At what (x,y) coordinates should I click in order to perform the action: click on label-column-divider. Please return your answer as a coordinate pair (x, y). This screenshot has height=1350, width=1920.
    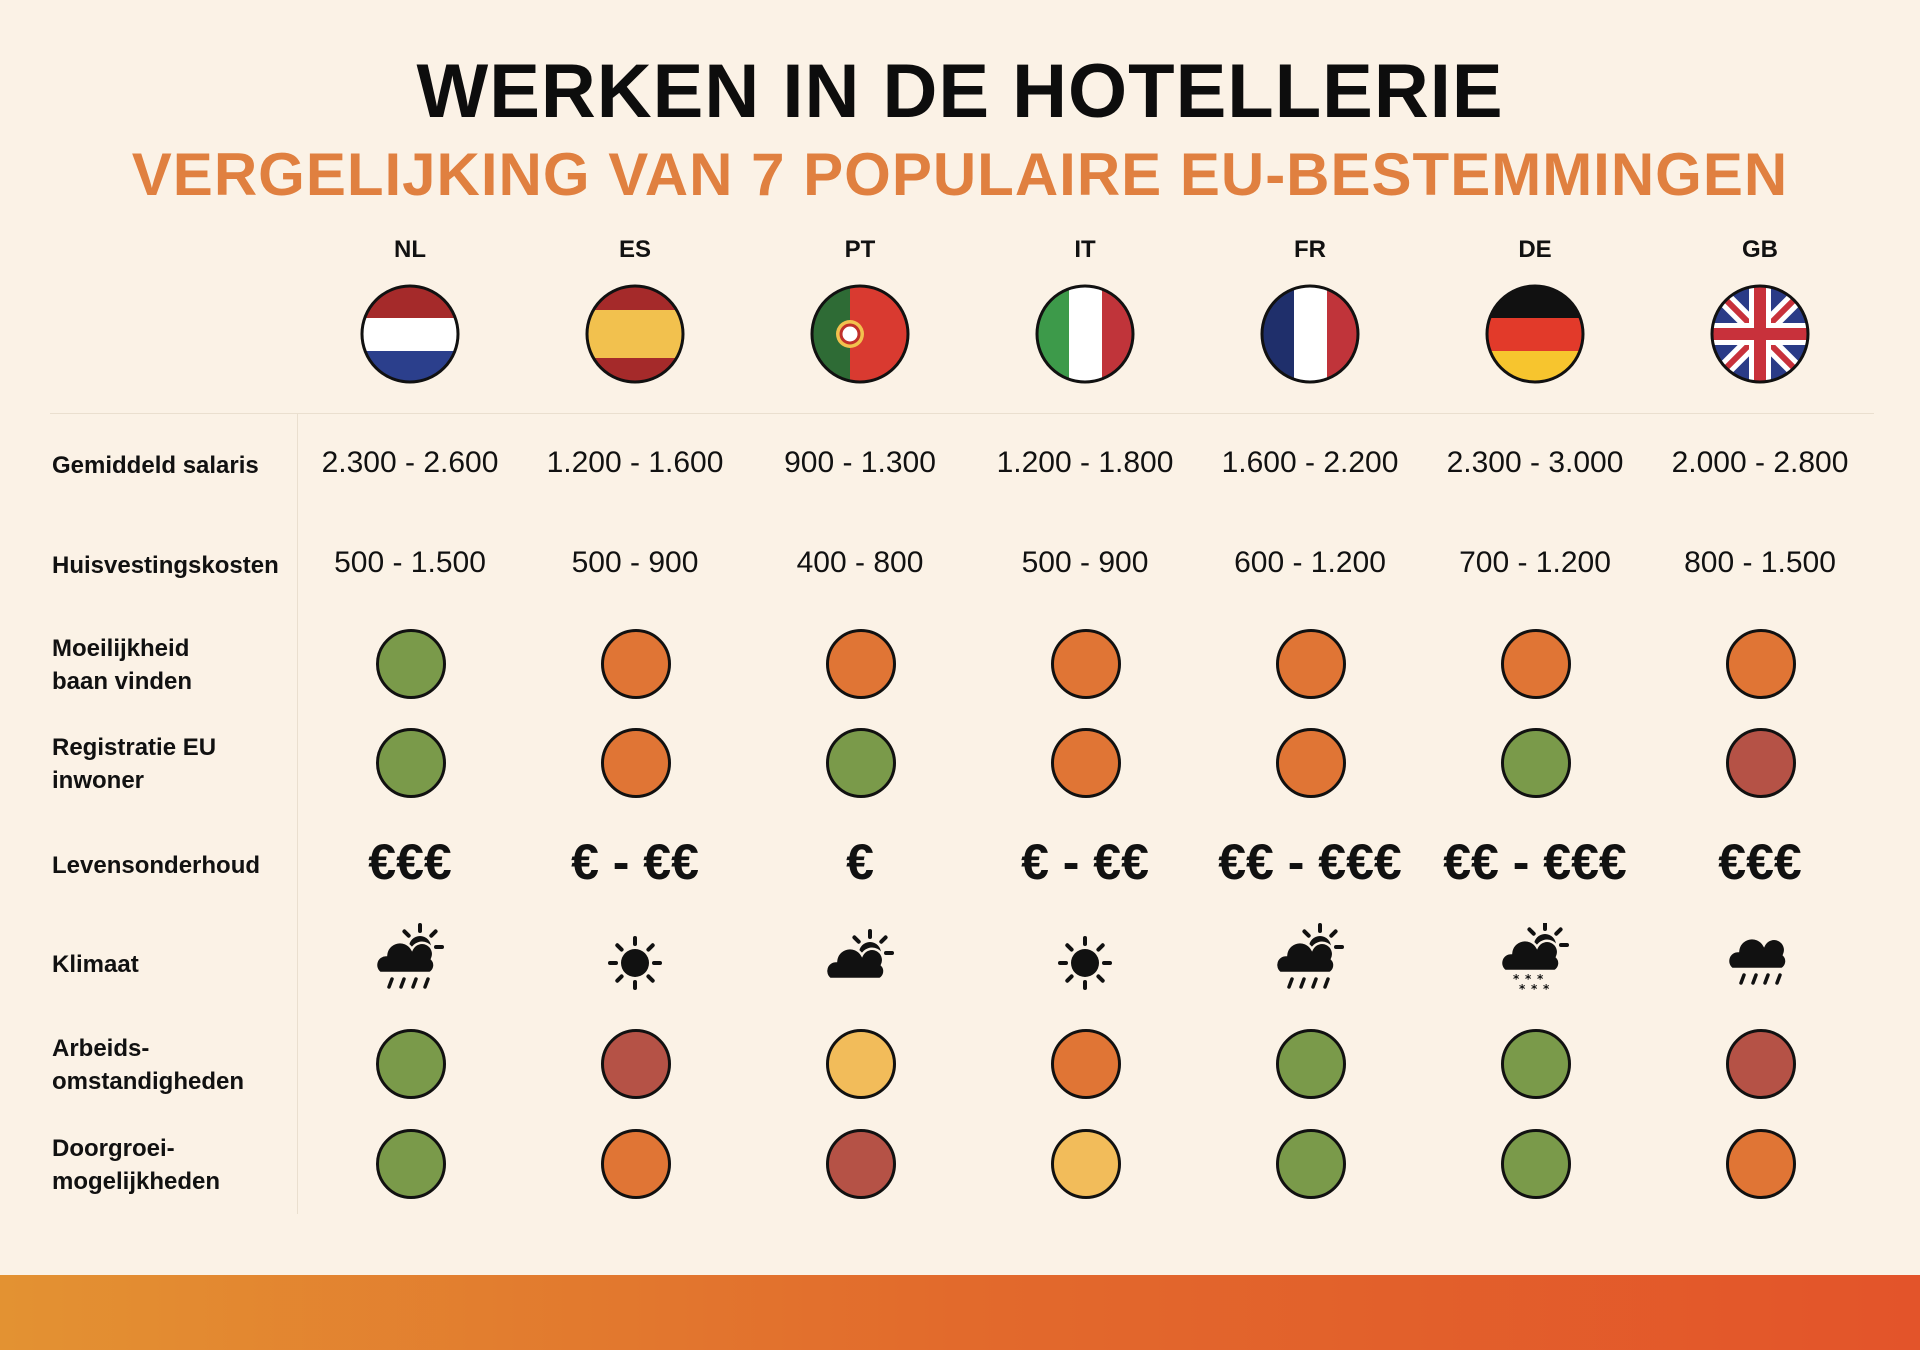
    Looking at the image, I should click on (297, 814).